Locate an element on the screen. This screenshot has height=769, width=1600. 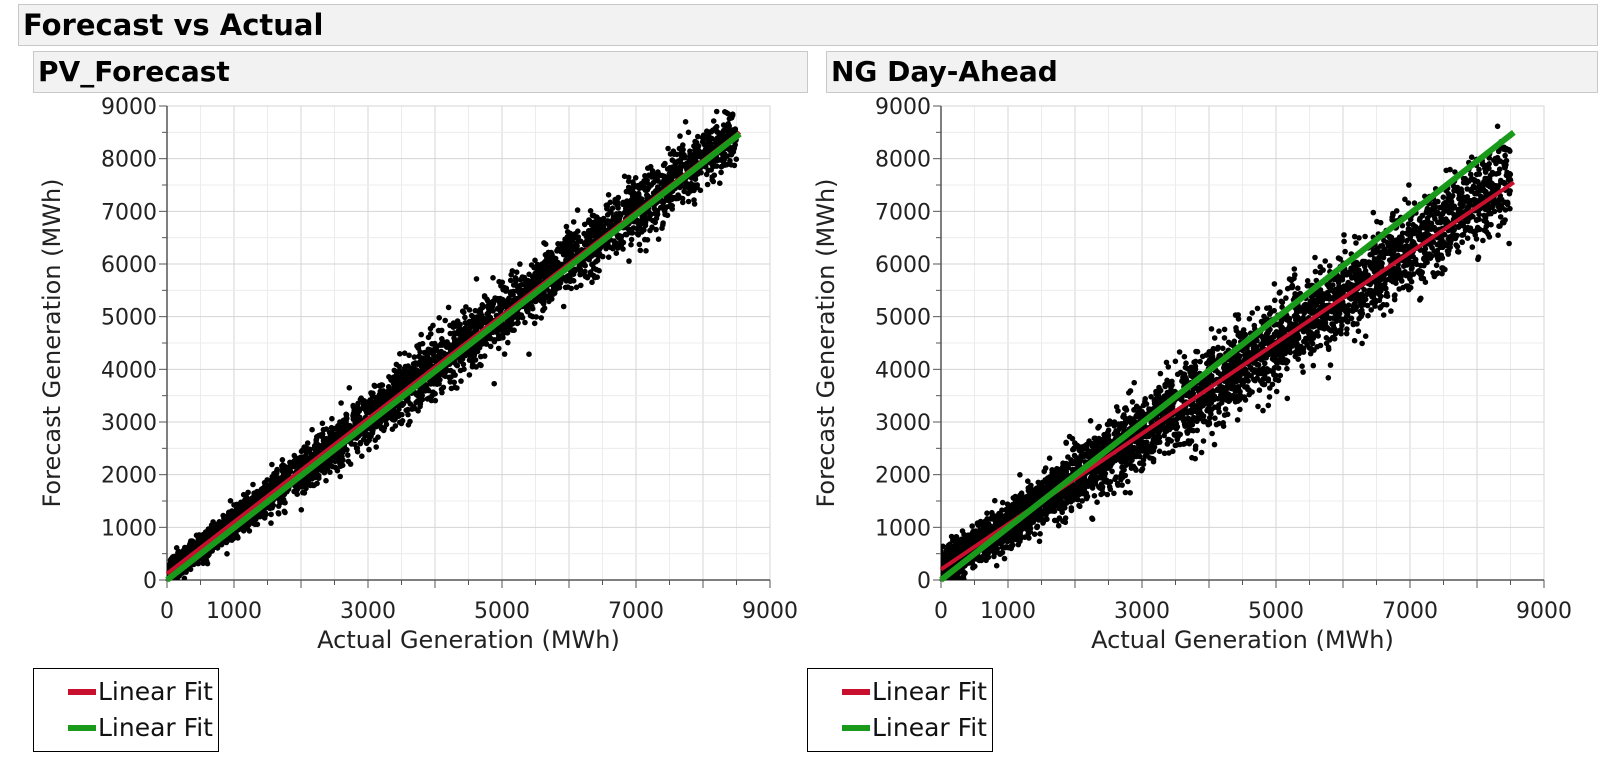
y-tick-label: 6000 is located at coordinates (129, 265).